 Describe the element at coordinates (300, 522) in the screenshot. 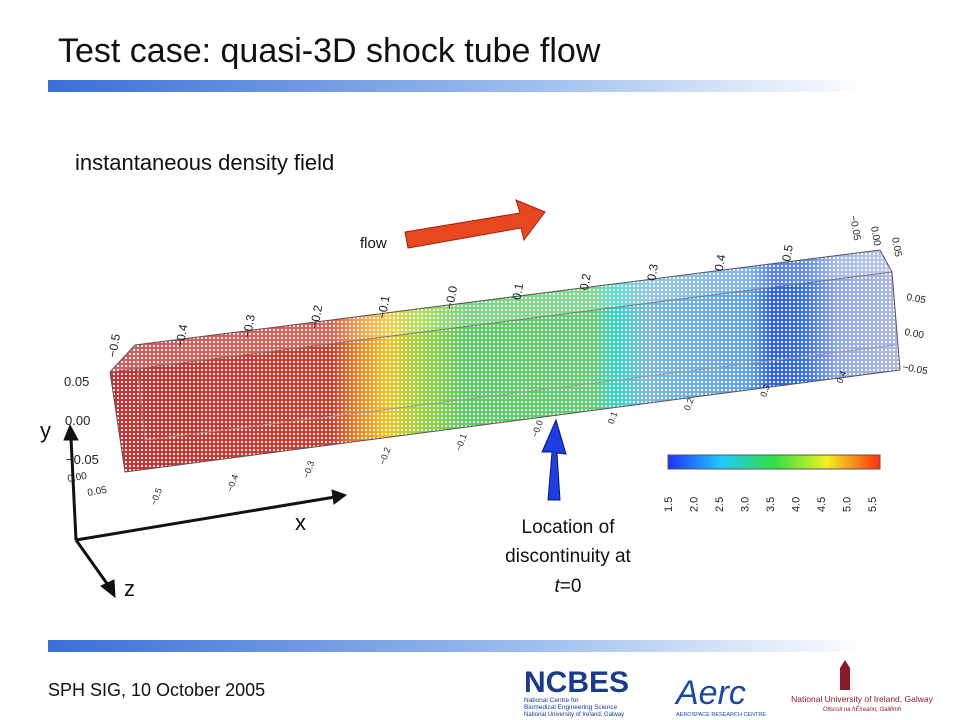

I see `axis-label-x: x` at that location.